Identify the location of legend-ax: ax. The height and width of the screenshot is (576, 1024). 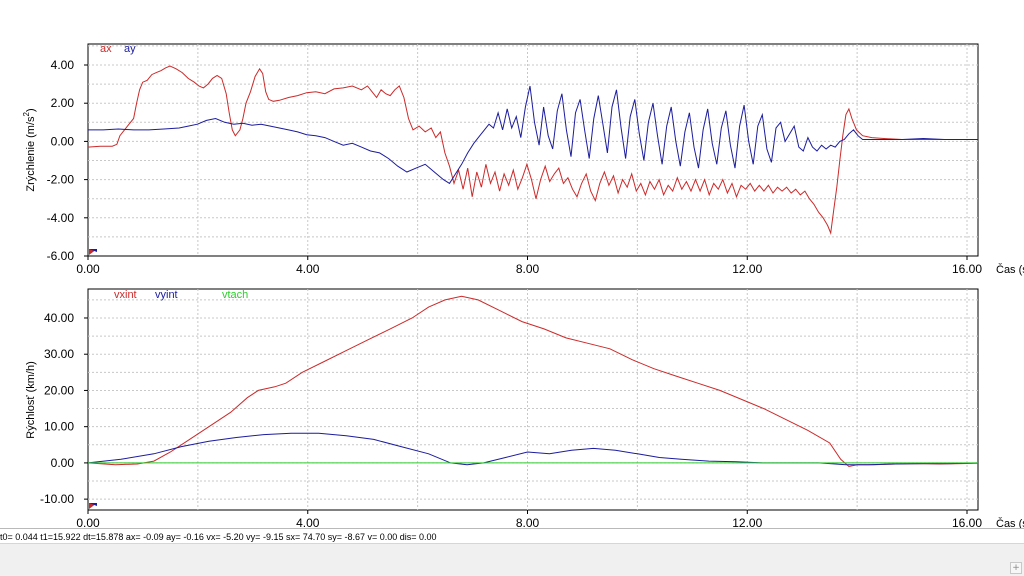
(106, 49).